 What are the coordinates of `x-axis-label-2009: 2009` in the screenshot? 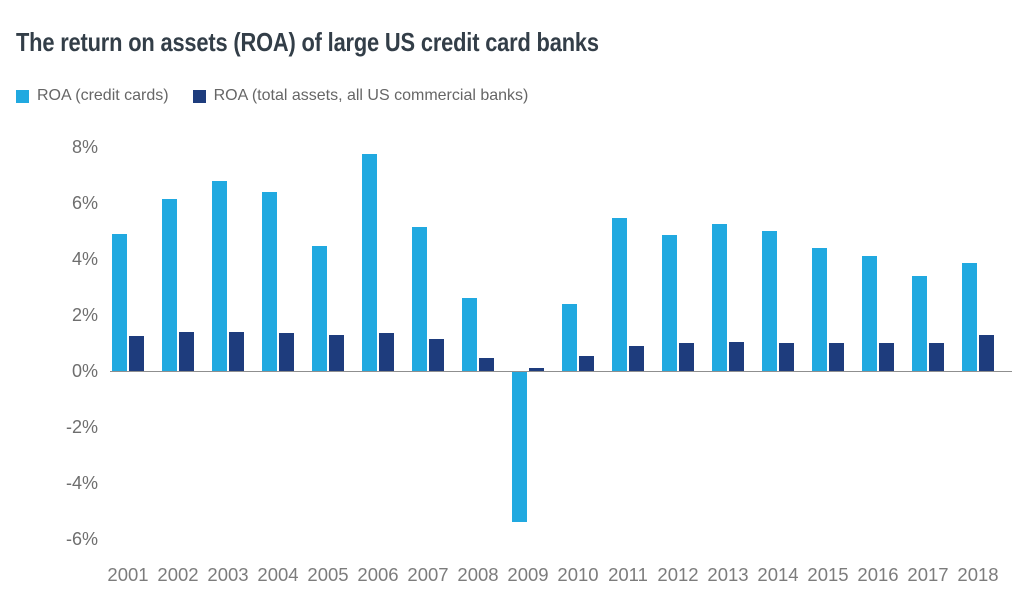 It's located at (528, 574).